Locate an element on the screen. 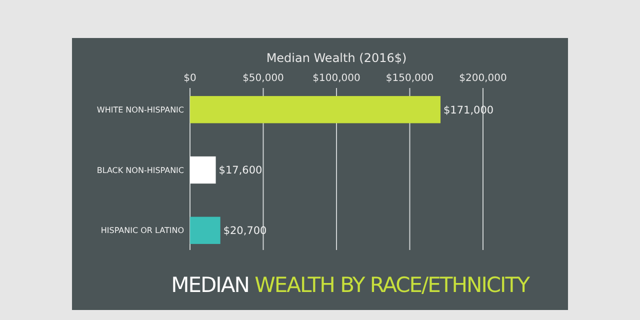  data-label: $17,600 is located at coordinates (240, 170).